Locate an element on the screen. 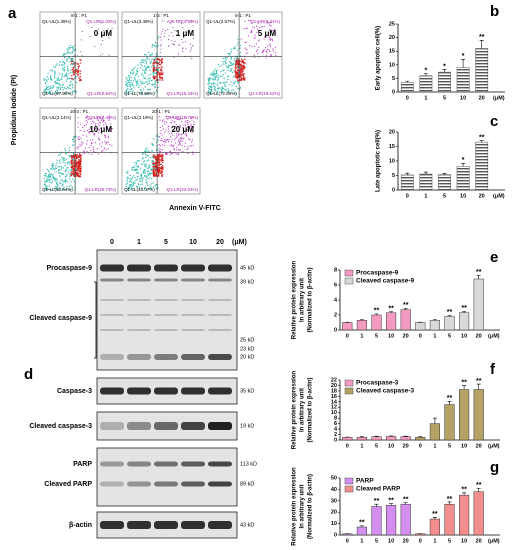 Image resolution: width=523 pixels, height=550 pixels. y-tick-label: 5 is located at coordinates (393, 79).